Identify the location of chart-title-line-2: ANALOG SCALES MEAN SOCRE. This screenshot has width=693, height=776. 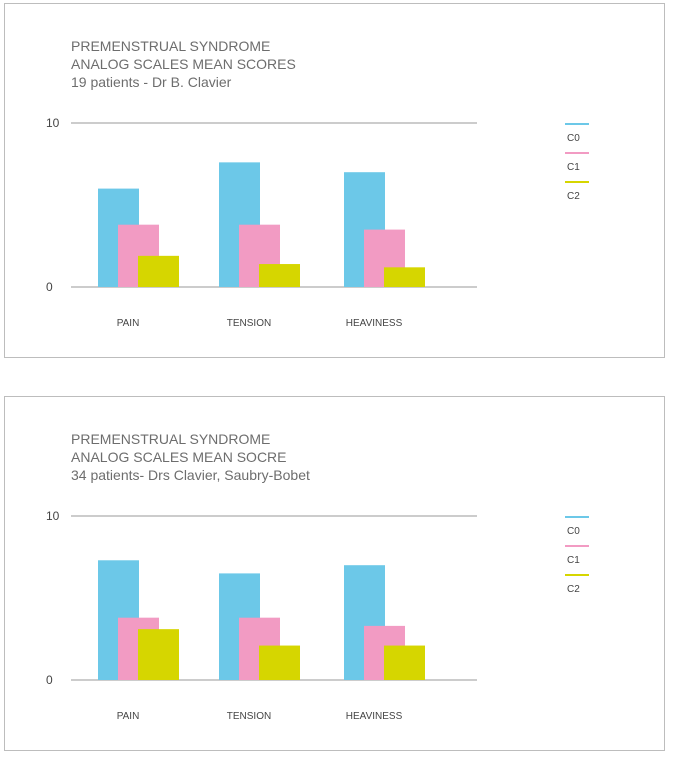
(179, 457).